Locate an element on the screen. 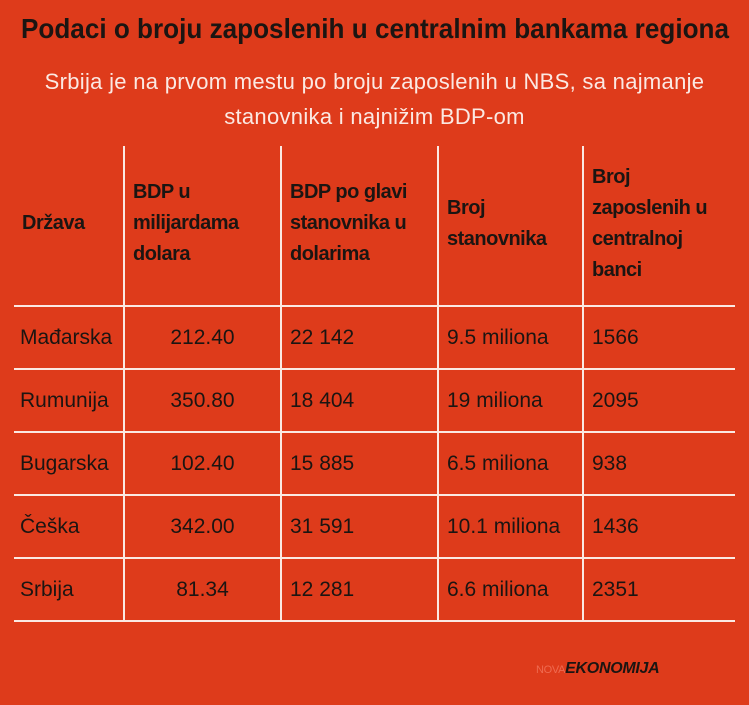 The image size is (749, 705). table-cell: Bugarska is located at coordinates (69, 464).